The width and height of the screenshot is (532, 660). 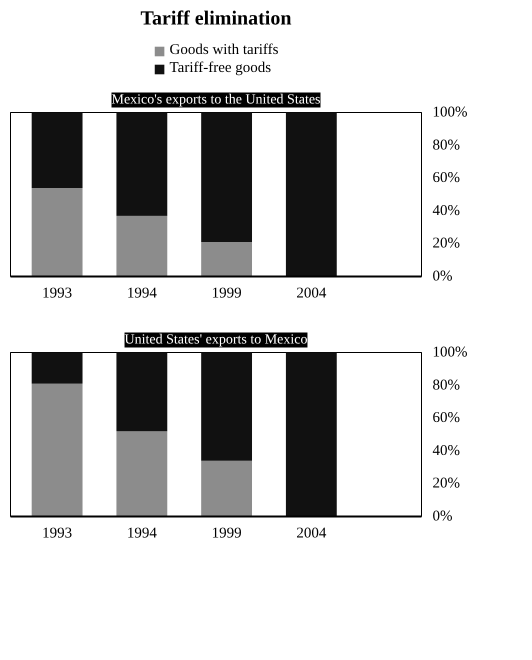 I want to click on legend-label: Goods with tariffs, so click(x=224, y=51).